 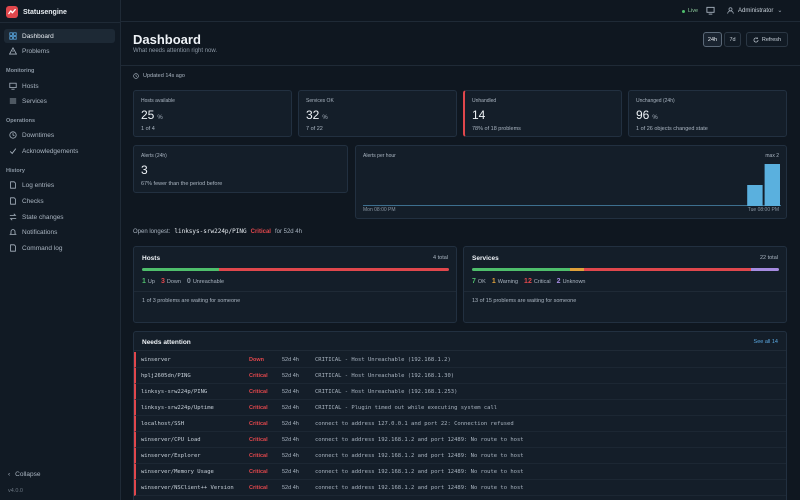 What do you see at coordinates (144, 281) in the screenshot?
I see `legend-count: 1` at bounding box center [144, 281].